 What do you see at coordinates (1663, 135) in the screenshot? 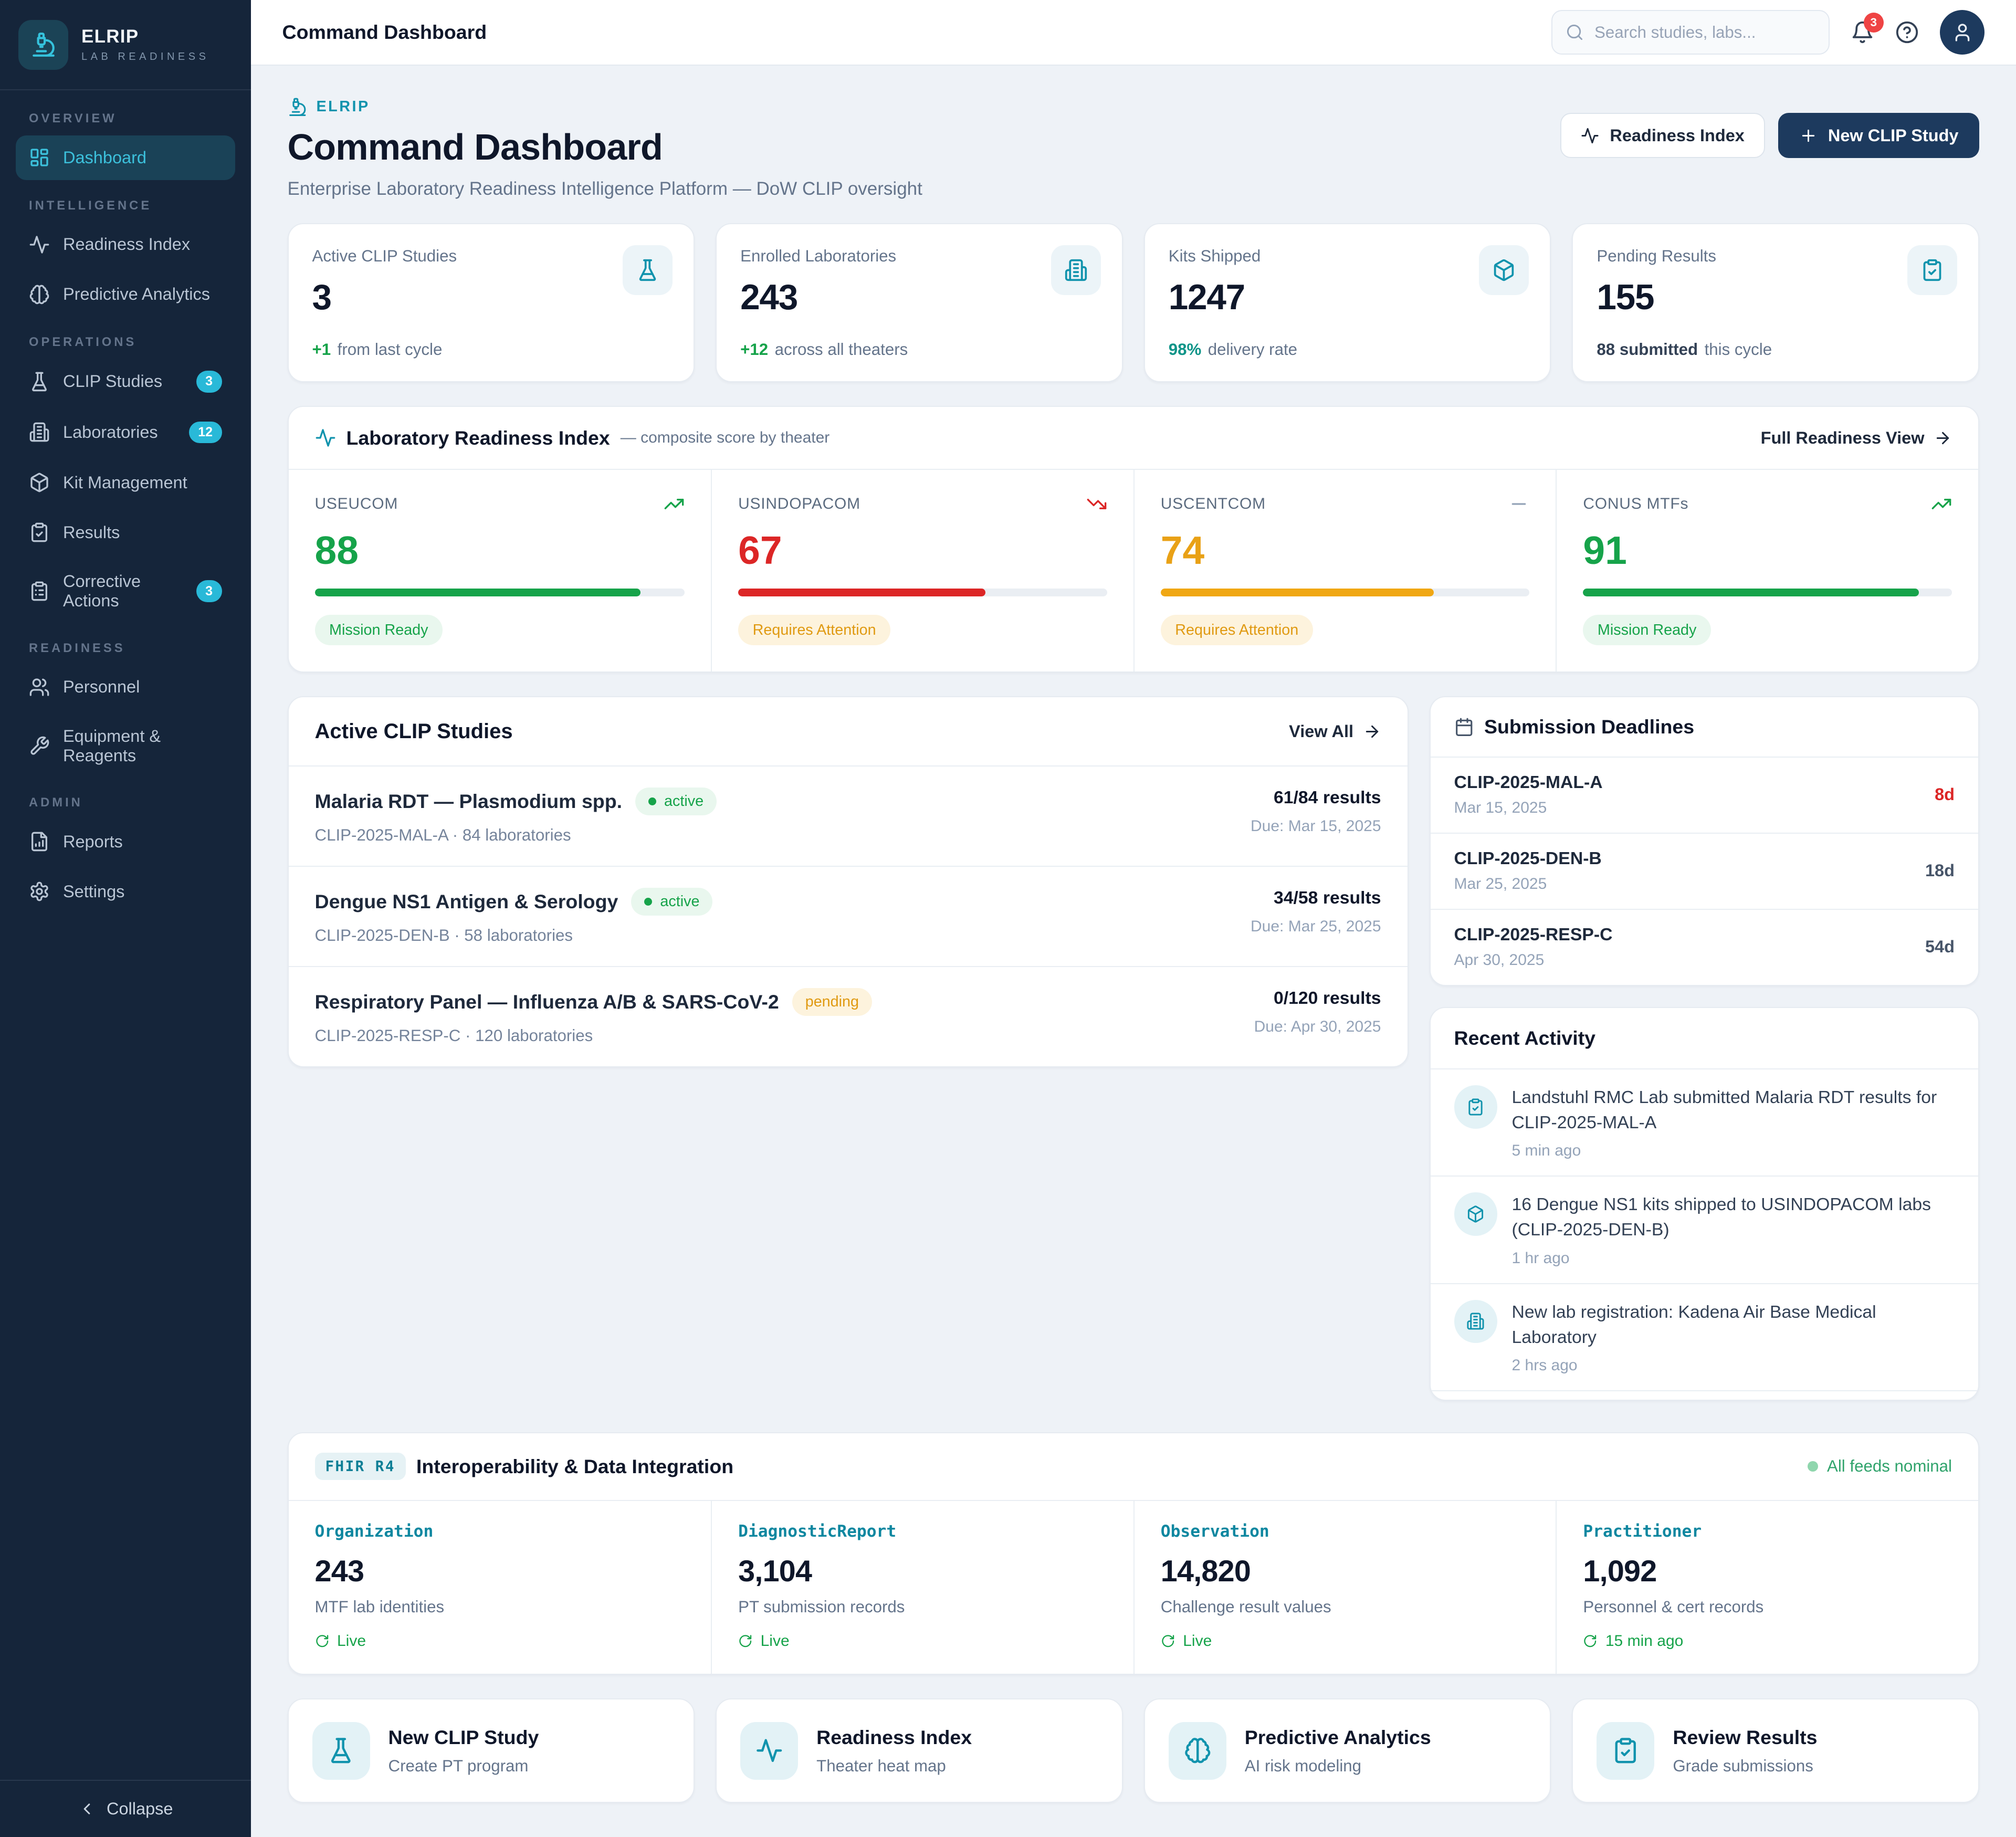
I see `readiness-index-button: Readiness Index` at bounding box center [1663, 135].